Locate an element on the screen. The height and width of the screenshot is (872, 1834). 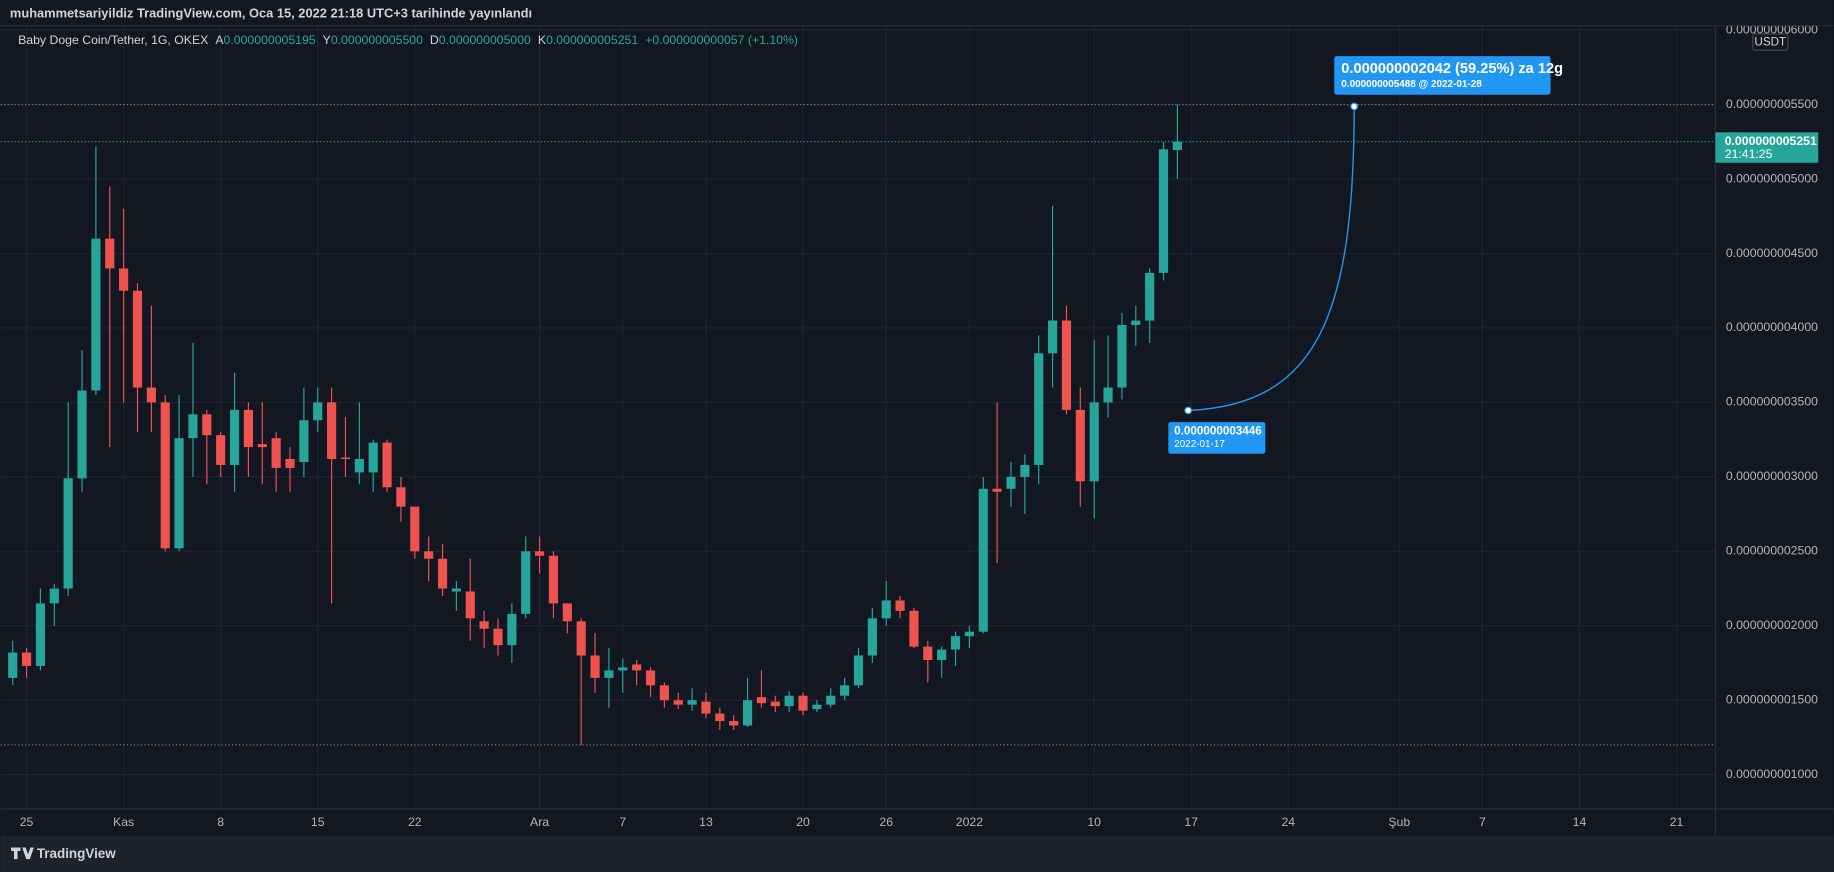
legend-key: Y is located at coordinates (327, 40).